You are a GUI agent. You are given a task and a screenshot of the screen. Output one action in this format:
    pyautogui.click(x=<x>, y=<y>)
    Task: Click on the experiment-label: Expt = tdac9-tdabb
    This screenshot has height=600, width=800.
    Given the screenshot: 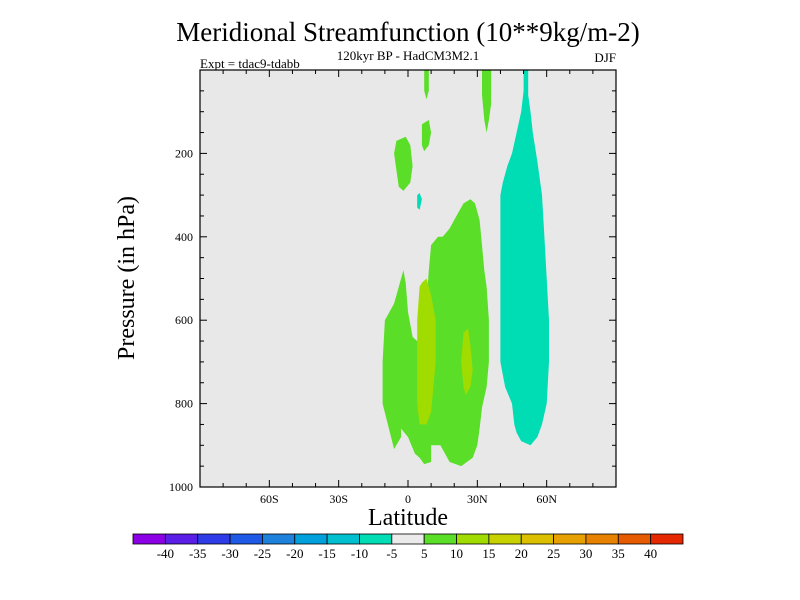 What is the action you would take?
    pyautogui.click(x=250, y=63)
    